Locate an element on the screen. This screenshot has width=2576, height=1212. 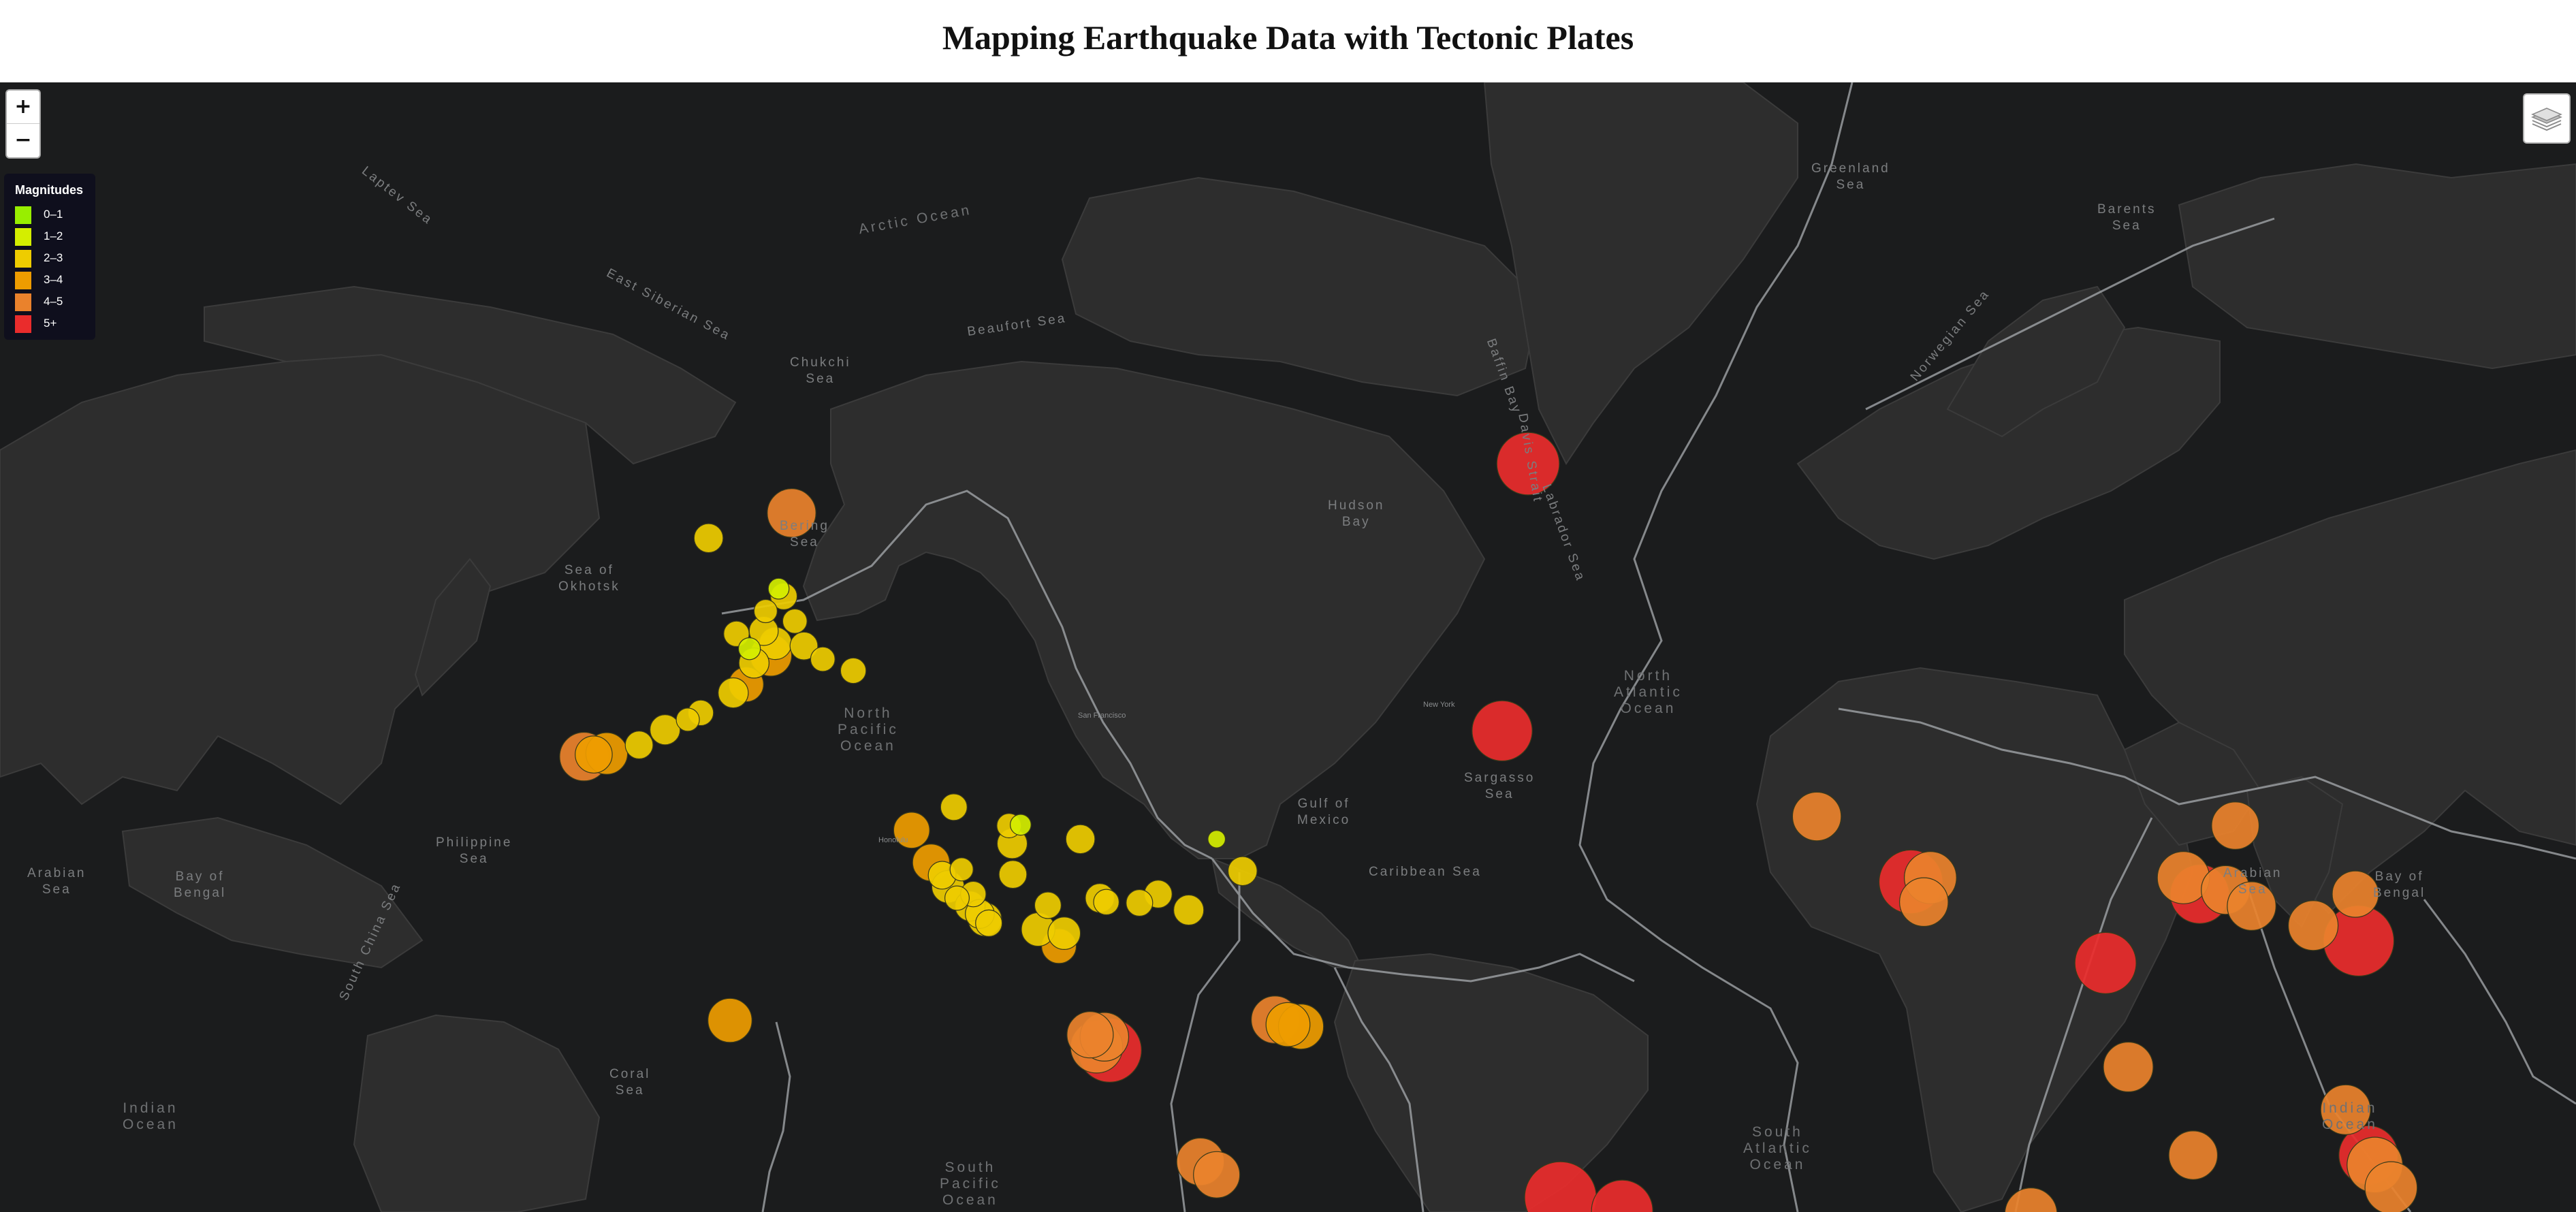
land-scandinavia is located at coordinates (2036, 361).